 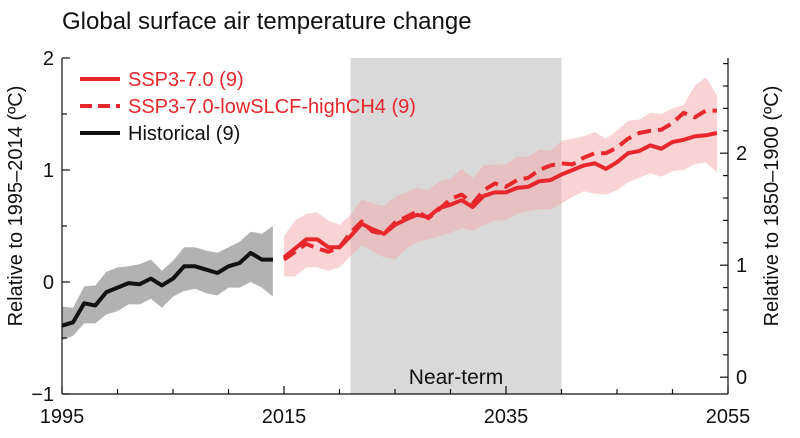 What do you see at coordinates (284, 417) in the screenshot?
I see `x-tick-label: 2015` at bounding box center [284, 417].